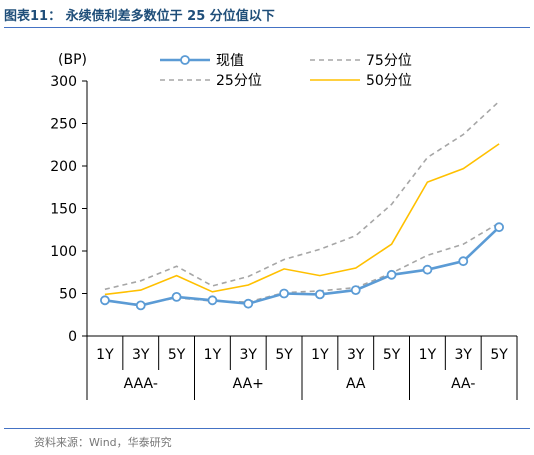 The height and width of the screenshot is (455, 534). I want to click on legend-label: 50分位, so click(389, 81).